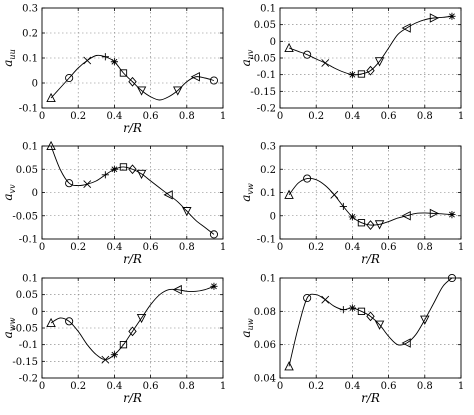 The width and height of the screenshot is (474, 415). Describe the element at coordinates (9, 192) in the screenshot. I see `y-axis-label: avv` at that location.